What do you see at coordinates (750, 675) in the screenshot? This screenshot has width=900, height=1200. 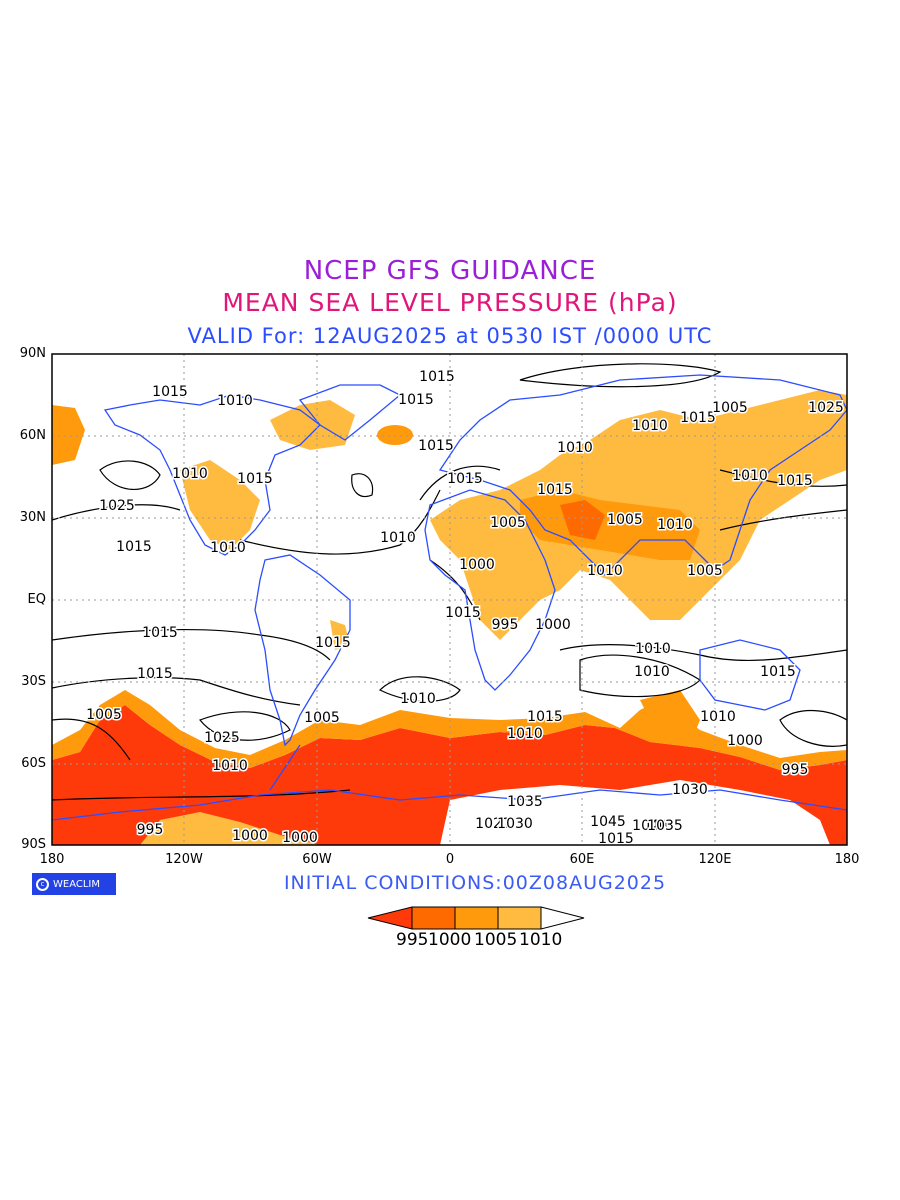 I see `australia-coast` at bounding box center [750, 675].